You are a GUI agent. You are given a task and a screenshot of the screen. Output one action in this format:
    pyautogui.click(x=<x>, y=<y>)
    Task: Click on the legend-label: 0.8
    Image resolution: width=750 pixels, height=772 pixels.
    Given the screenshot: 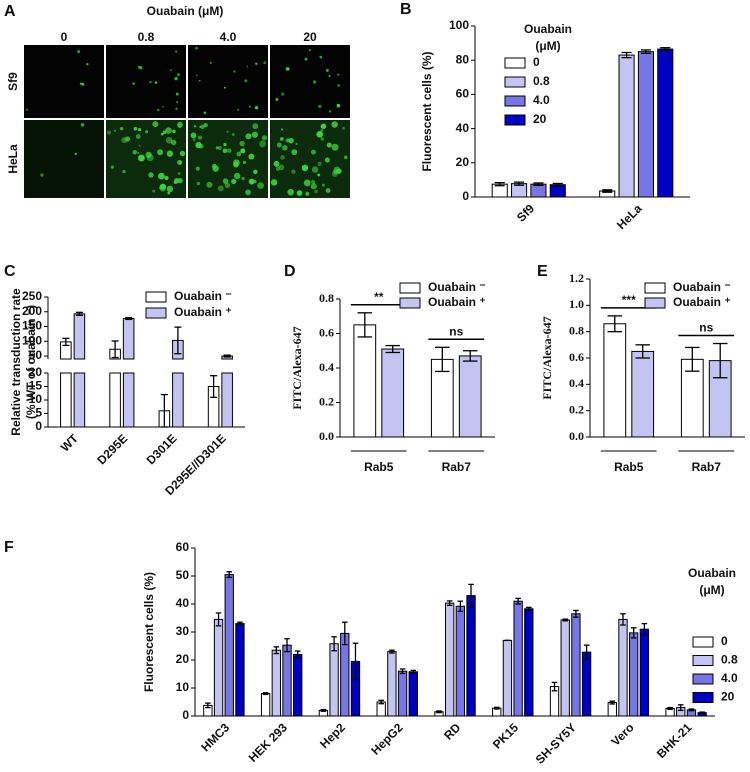 What is the action you would take?
    pyautogui.click(x=541, y=81)
    